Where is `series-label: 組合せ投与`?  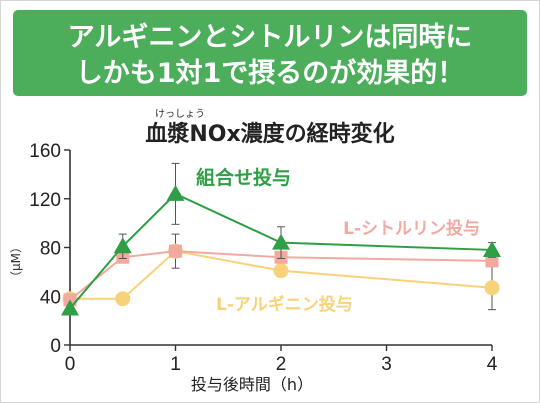
series-label: 組合せ投与 is located at coordinates (243, 177).